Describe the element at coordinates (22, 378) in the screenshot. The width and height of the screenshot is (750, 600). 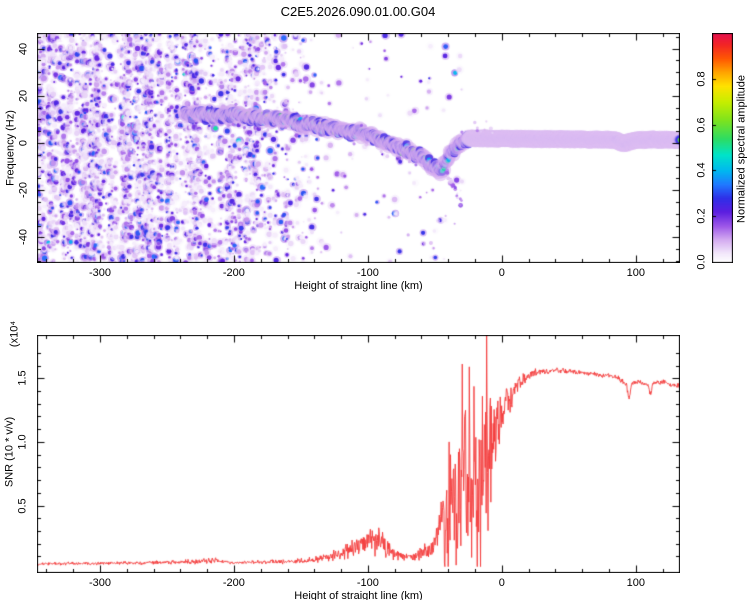
I see `snr-tick-label: 1.5` at that location.